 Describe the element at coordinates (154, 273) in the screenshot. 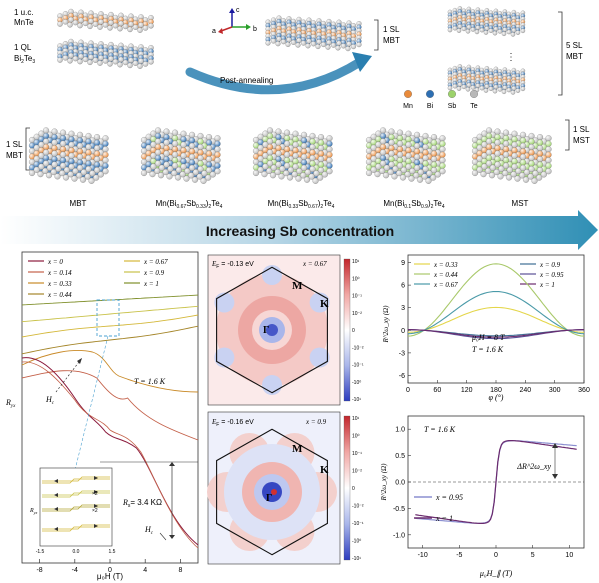

I see `ryx-legend-label: x = 0.9` at that location.